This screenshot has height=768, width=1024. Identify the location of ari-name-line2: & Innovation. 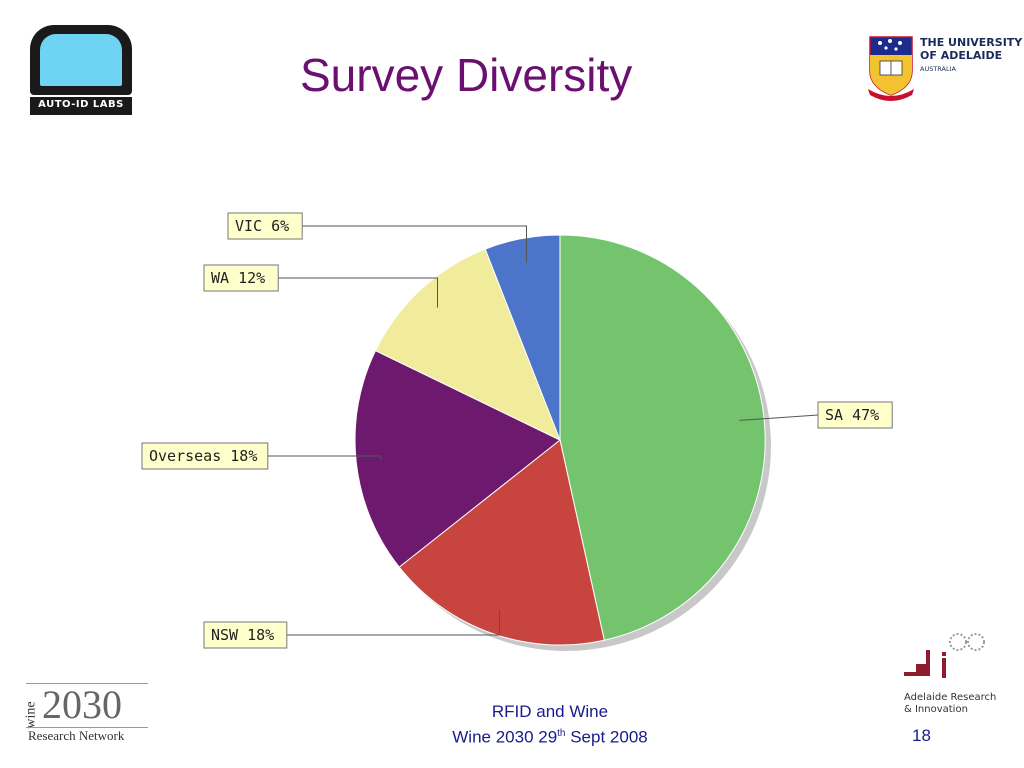
(936, 709).